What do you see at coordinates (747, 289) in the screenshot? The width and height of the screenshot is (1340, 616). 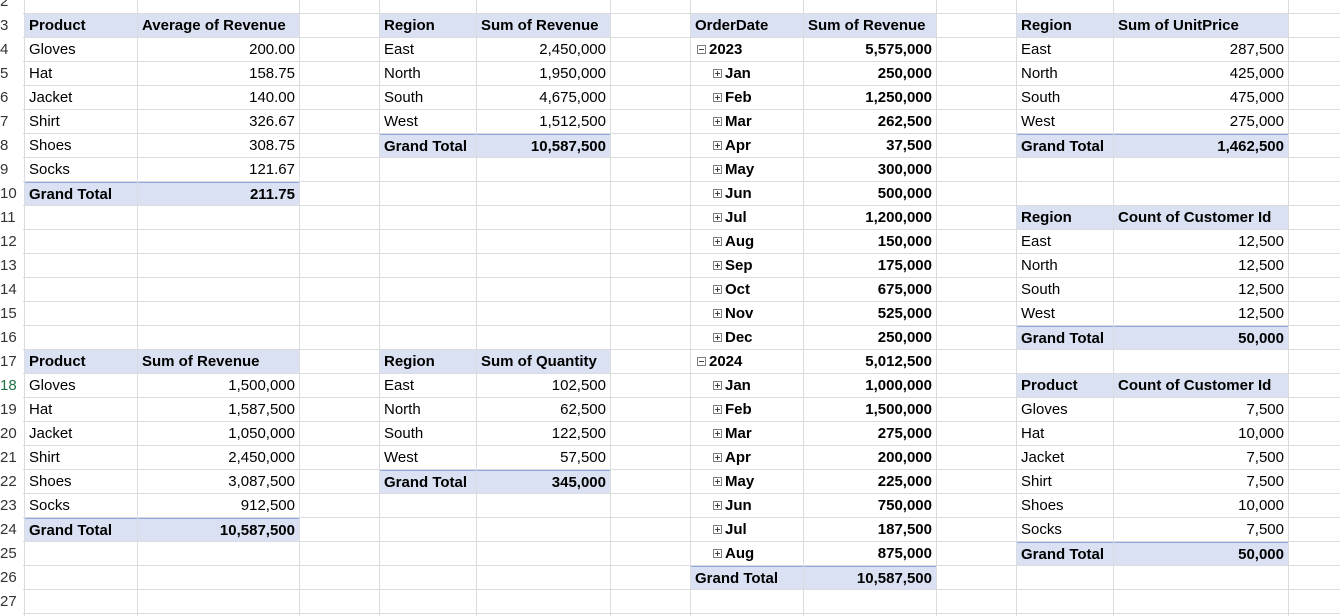 I see `pivot-orderdate-month: Oct` at bounding box center [747, 289].